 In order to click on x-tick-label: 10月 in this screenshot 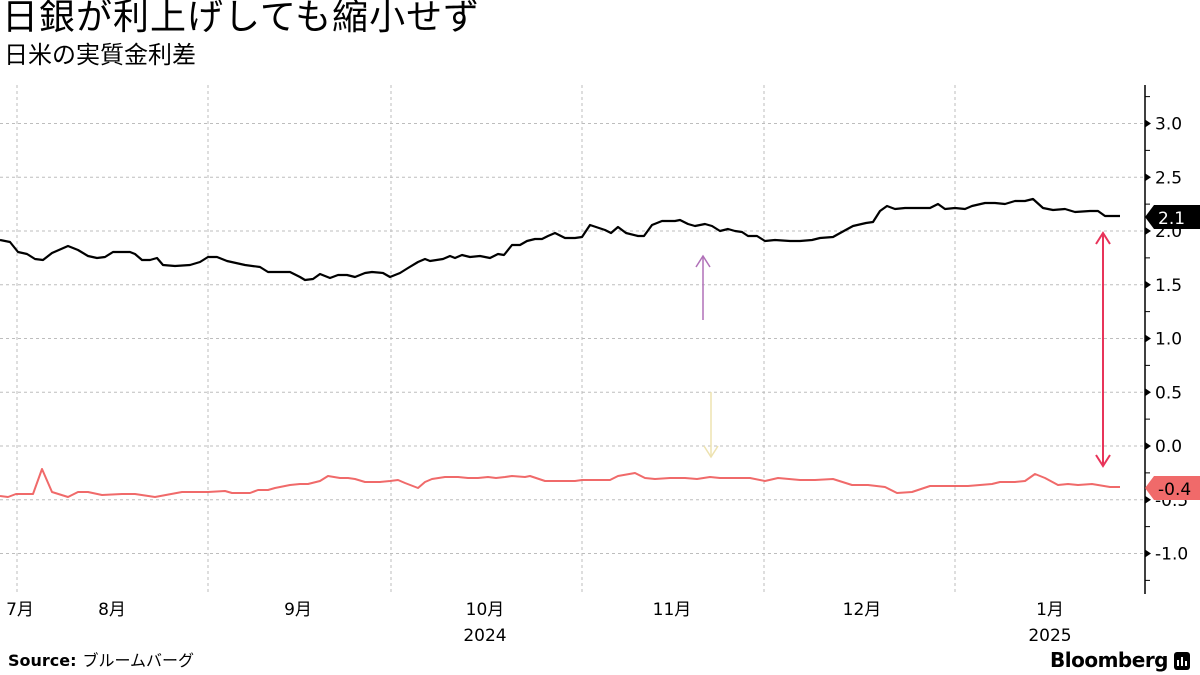, I will do `click(485, 610)`.